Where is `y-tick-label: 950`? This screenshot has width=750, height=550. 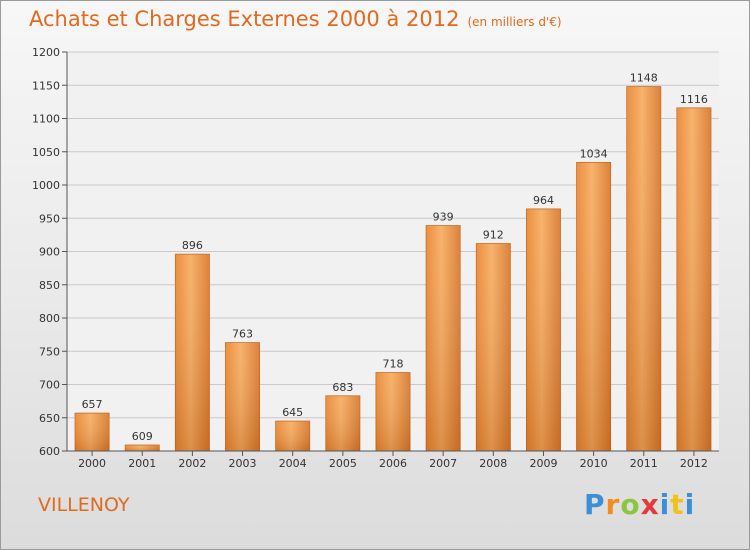
y-tick-label: 950 is located at coordinates (49, 218).